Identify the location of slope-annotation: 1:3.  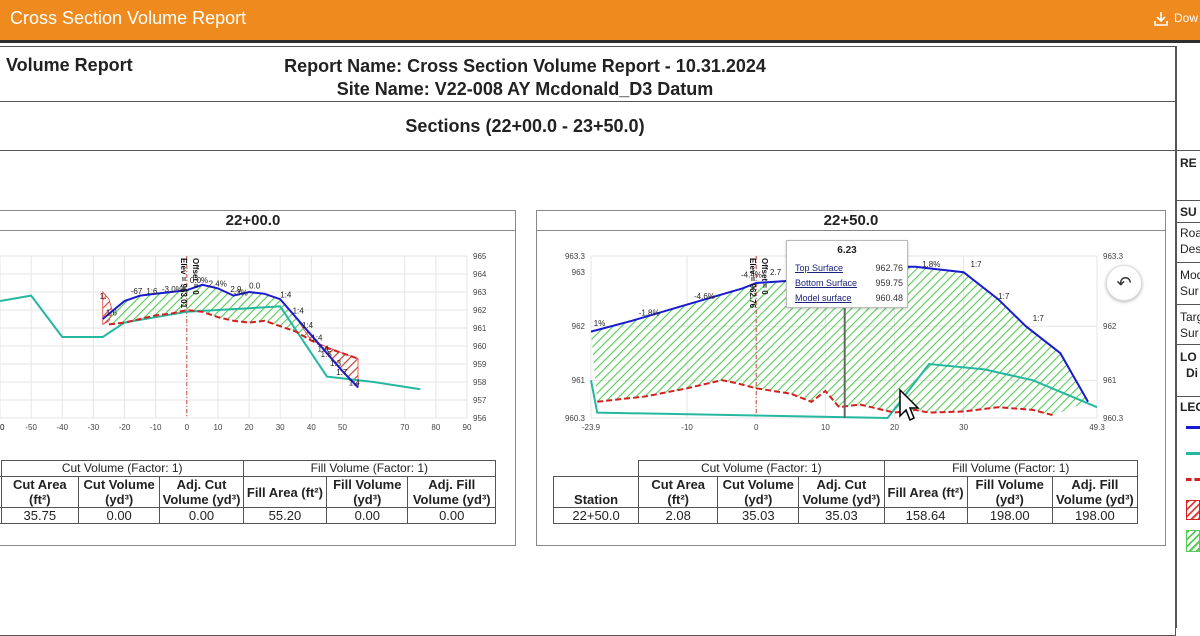
(336, 363).